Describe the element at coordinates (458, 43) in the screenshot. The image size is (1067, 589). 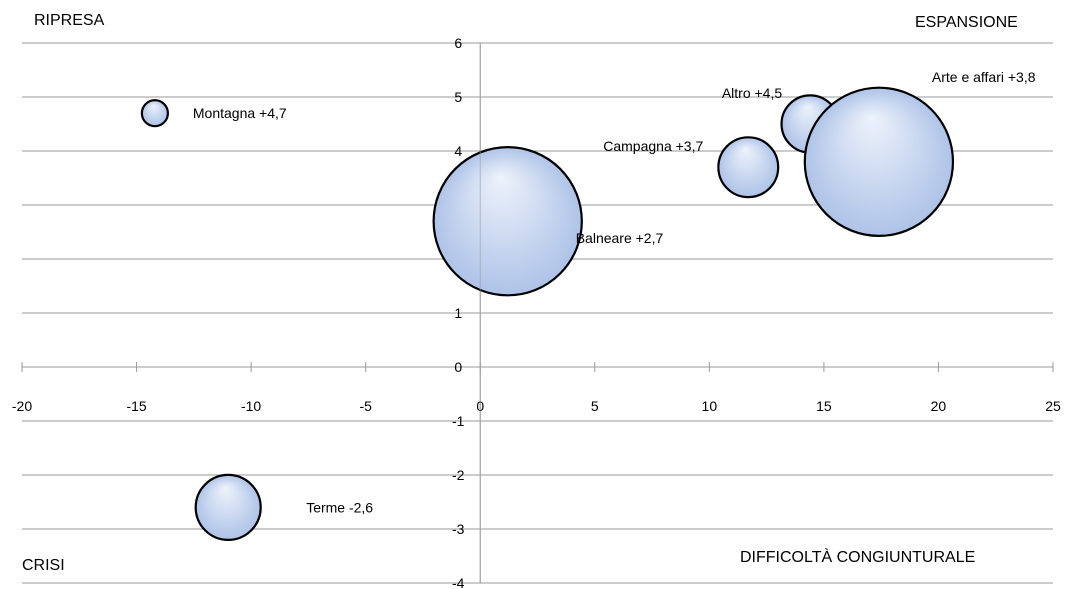
I see `y-tick-label: 6` at that location.